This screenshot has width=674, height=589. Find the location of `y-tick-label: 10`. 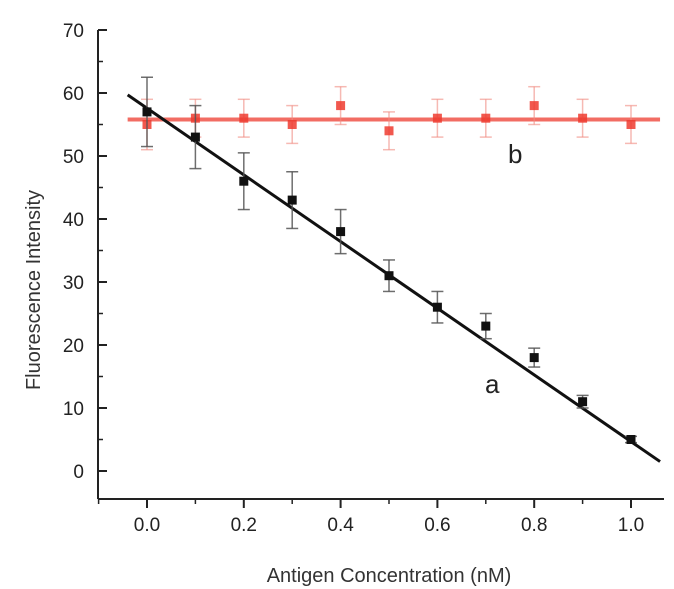

y-tick-label: 10 is located at coordinates (73, 409).